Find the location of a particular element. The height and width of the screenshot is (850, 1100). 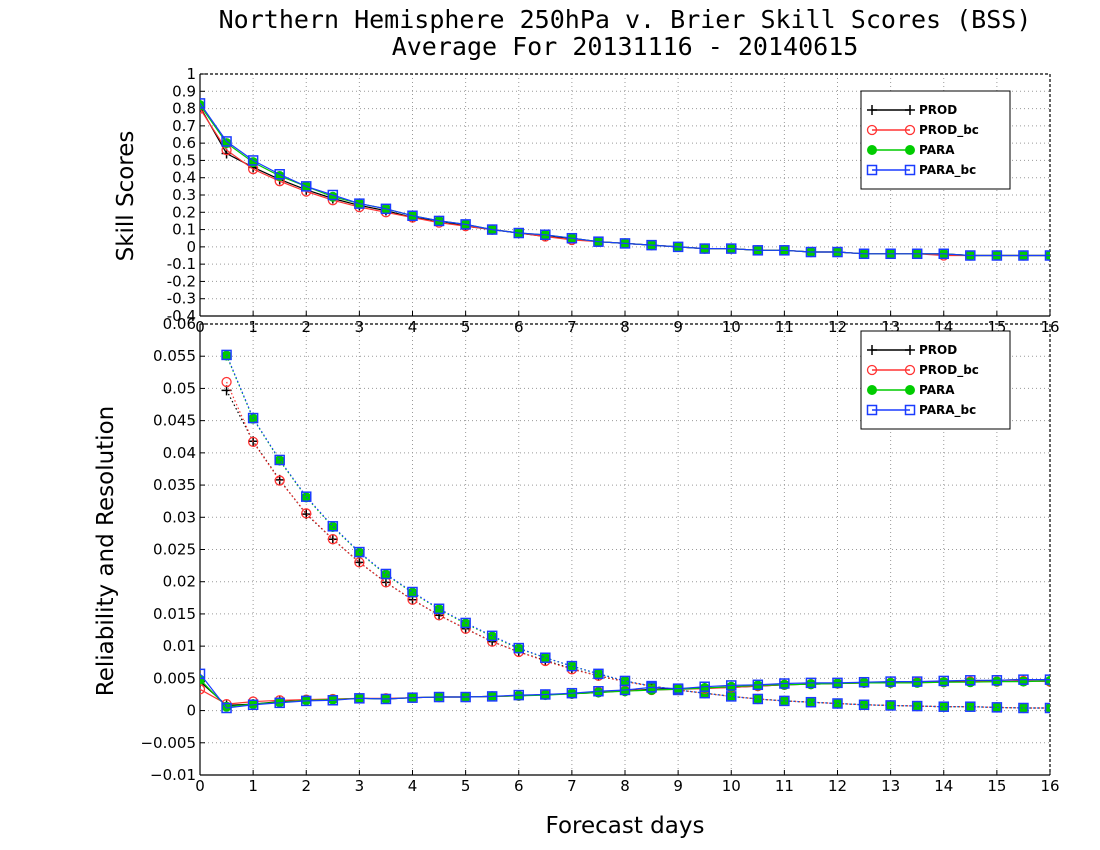

x-axis-label: Forecast days is located at coordinates (625, 826).